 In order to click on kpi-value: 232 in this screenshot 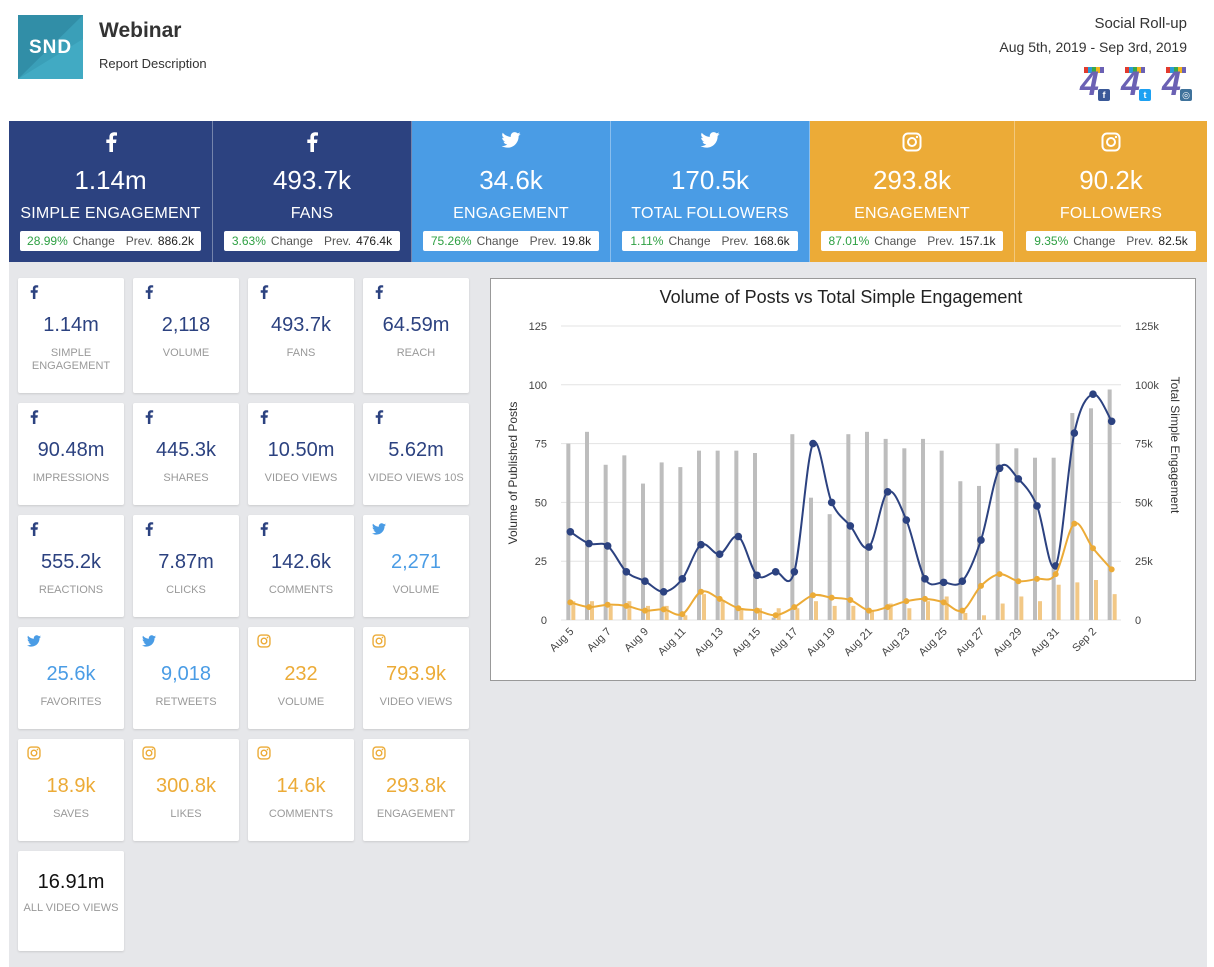, I will do `click(301, 674)`.